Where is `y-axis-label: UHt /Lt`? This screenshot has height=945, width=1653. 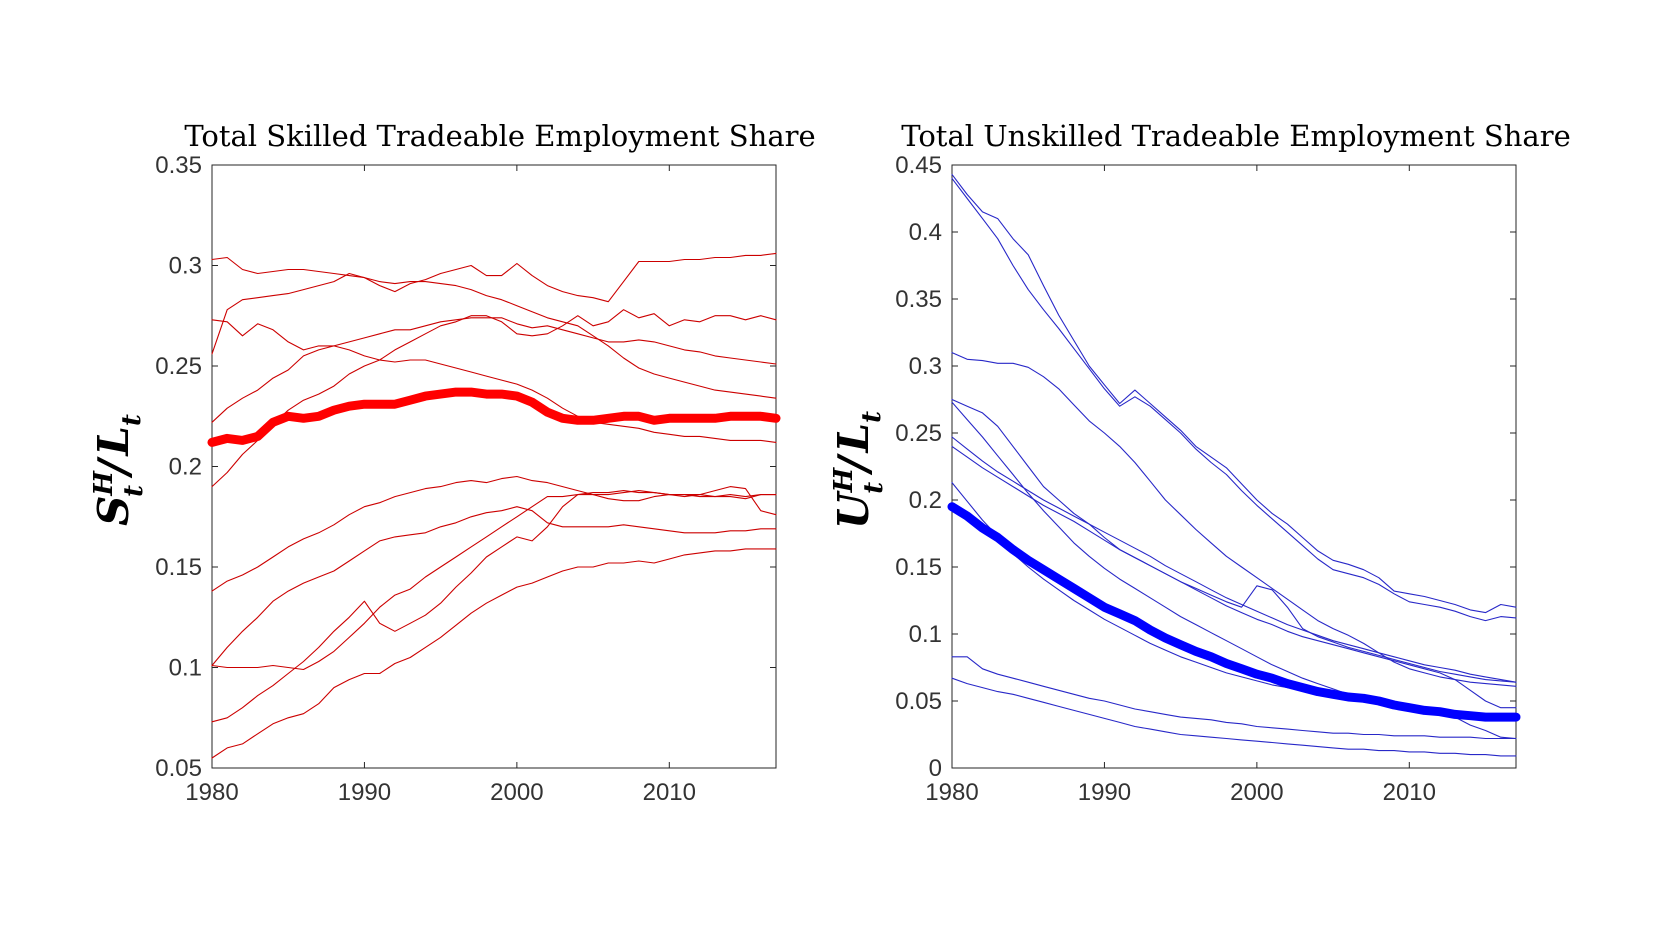 y-axis-label: UHt /Lt is located at coordinates (859, 470).